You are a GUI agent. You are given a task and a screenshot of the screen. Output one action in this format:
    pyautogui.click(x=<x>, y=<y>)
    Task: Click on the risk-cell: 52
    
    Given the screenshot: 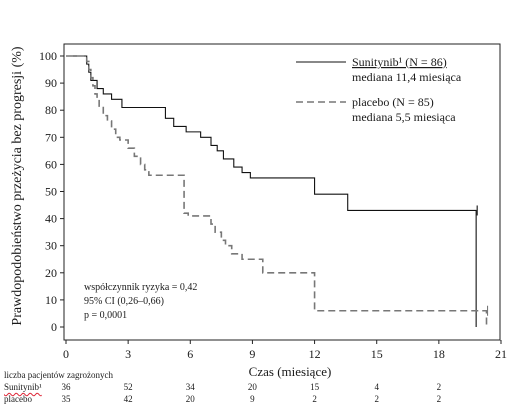 What is the action you would take?
    pyautogui.click(x=128, y=387)
    